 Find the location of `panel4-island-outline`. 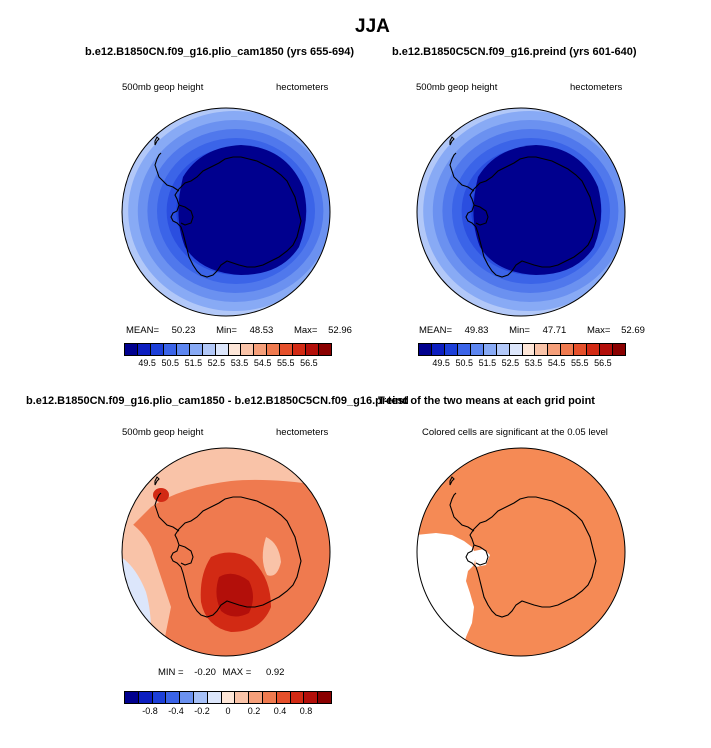

panel4-island-outline is located at coordinates (452, 481).